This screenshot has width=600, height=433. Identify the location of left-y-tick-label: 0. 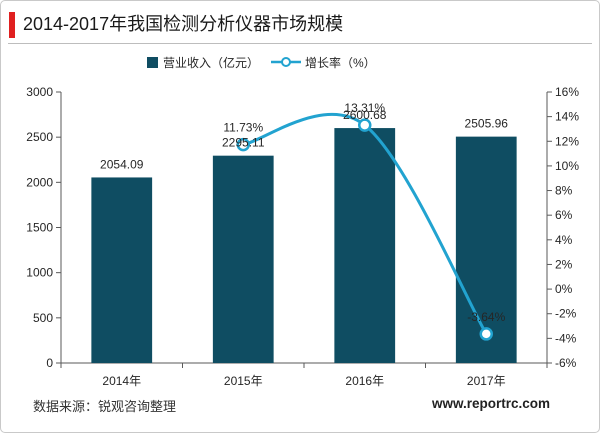
(49, 363).